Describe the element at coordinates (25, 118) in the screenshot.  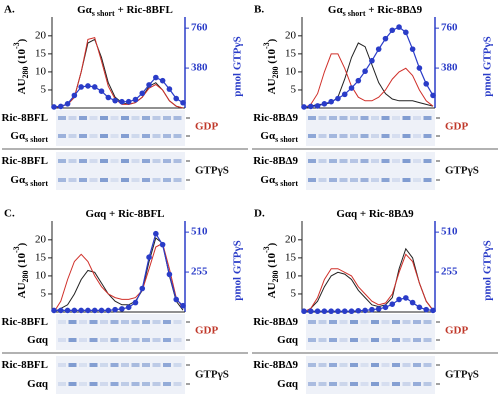
I see `text-segment: Ric-8BFL` at that location.